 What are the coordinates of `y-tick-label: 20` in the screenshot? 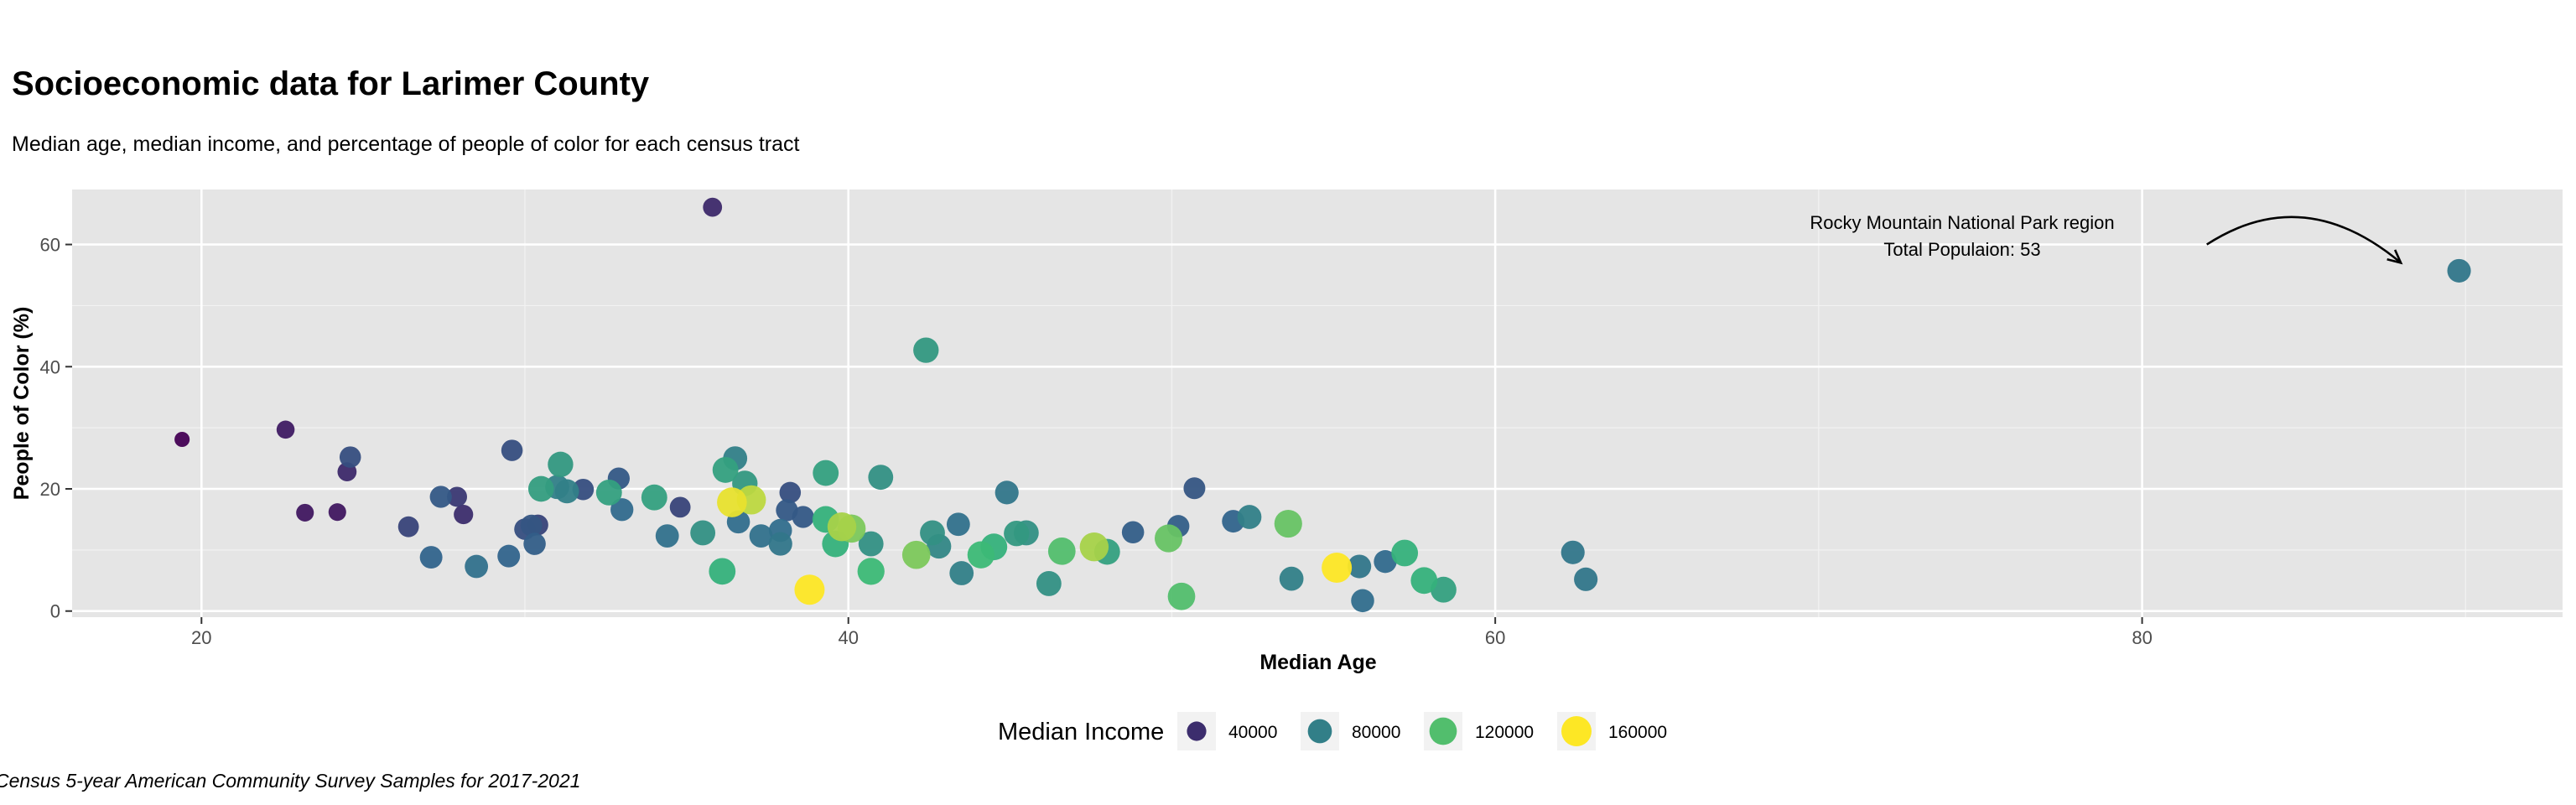 It's located at (50, 489).